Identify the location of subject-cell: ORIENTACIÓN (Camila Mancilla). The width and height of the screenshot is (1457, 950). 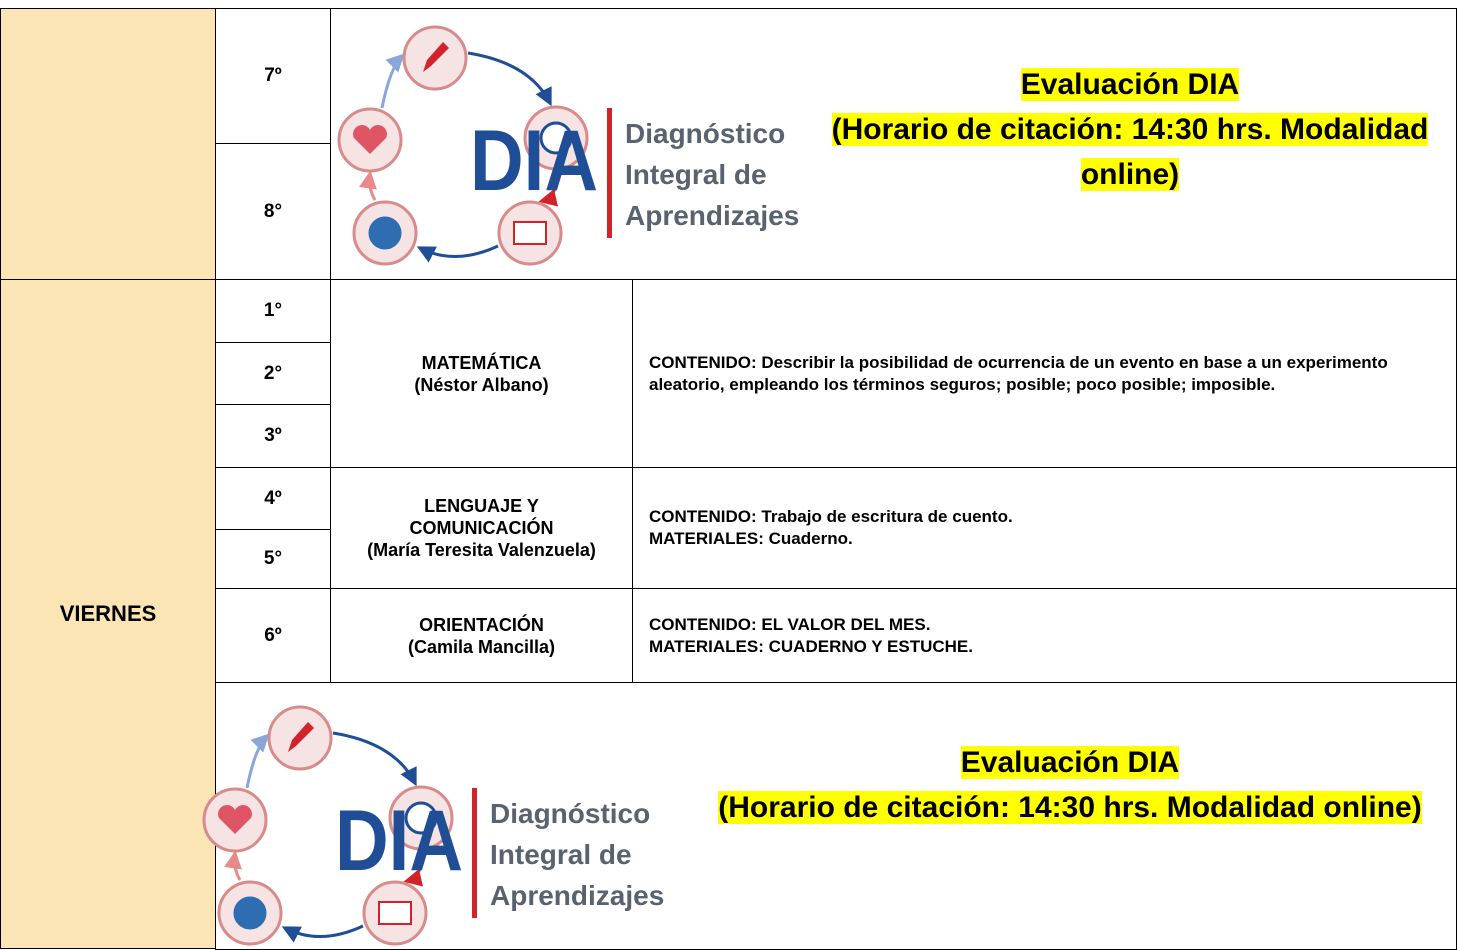
(481, 635).